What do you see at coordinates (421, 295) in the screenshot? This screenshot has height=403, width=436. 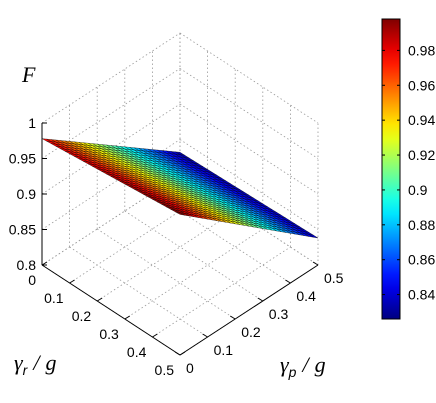 I see `colorbar-tick-label: 0.84` at bounding box center [421, 295].